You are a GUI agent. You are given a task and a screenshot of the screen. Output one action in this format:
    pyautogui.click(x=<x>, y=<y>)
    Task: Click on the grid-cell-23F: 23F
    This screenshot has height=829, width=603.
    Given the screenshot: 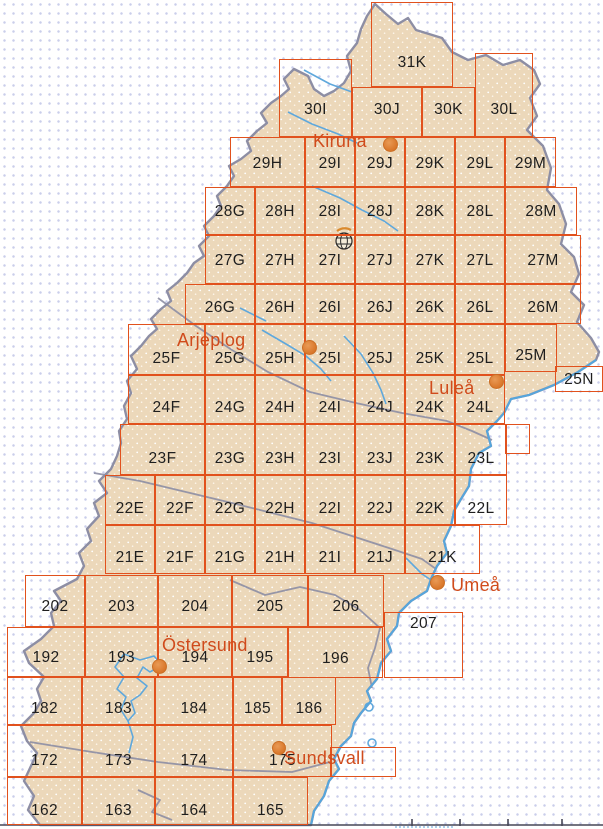 What is the action you would take?
    pyautogui.click(x=162, y=449)
    